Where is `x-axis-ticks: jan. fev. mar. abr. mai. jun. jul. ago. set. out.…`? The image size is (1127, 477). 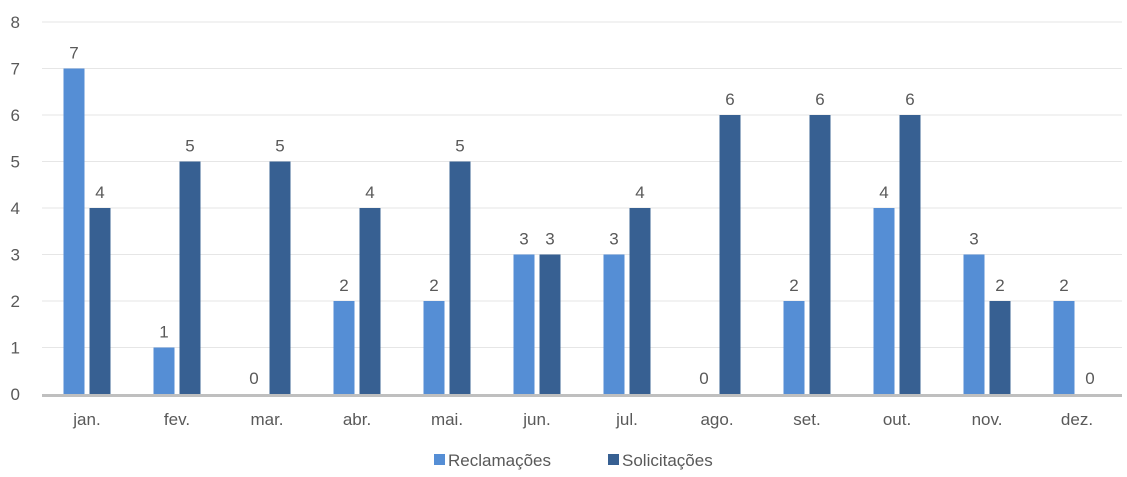 x-axis-ticks: jan. fev. mar. abr. mai. jun. jul. ago. set. out.… is located at coordinates (582, 419).